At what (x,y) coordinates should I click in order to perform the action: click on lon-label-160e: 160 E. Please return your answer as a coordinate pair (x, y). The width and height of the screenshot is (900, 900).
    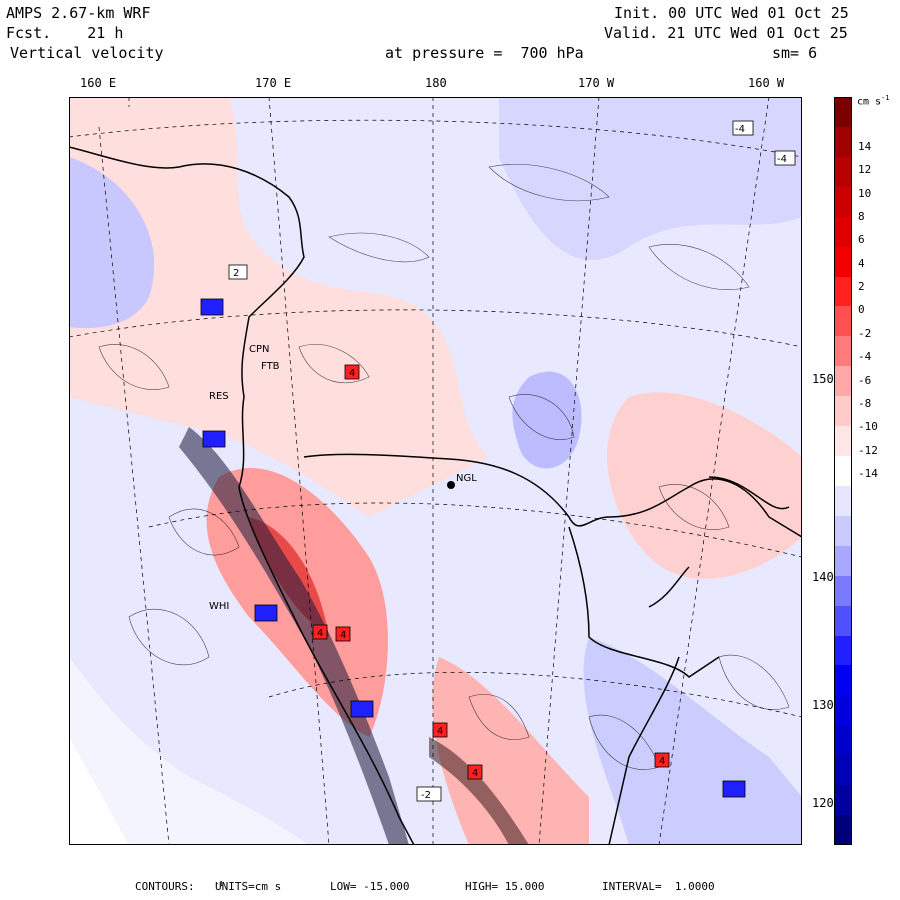
    Looking at the image, I should click on (98, 83).